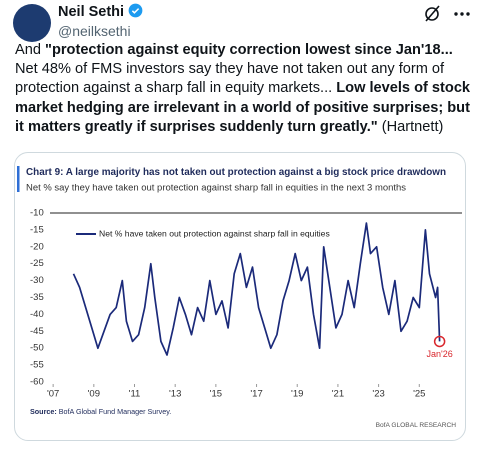 The image size is (479, 449). Describe the element at coordinates (135, 394) in the screenshot. I see `x-tick-label: '11` at that location.